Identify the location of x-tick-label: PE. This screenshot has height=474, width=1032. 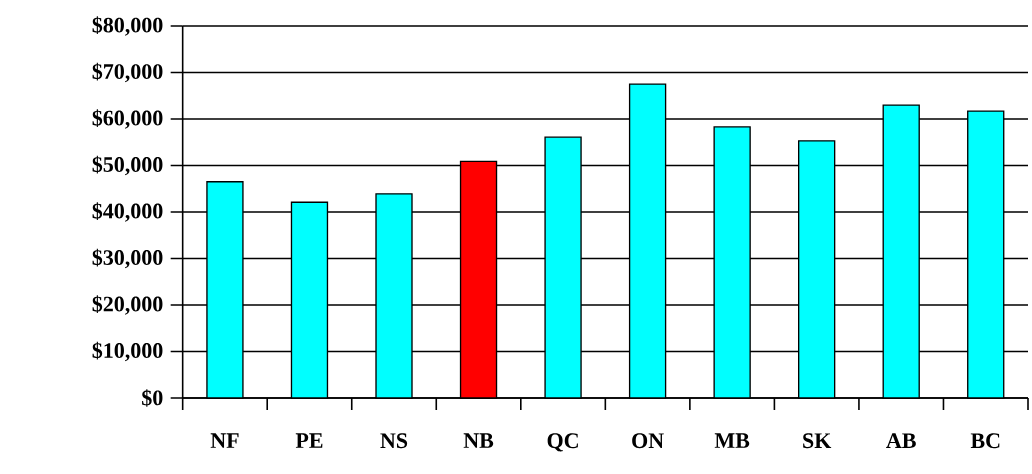
(309, 440).